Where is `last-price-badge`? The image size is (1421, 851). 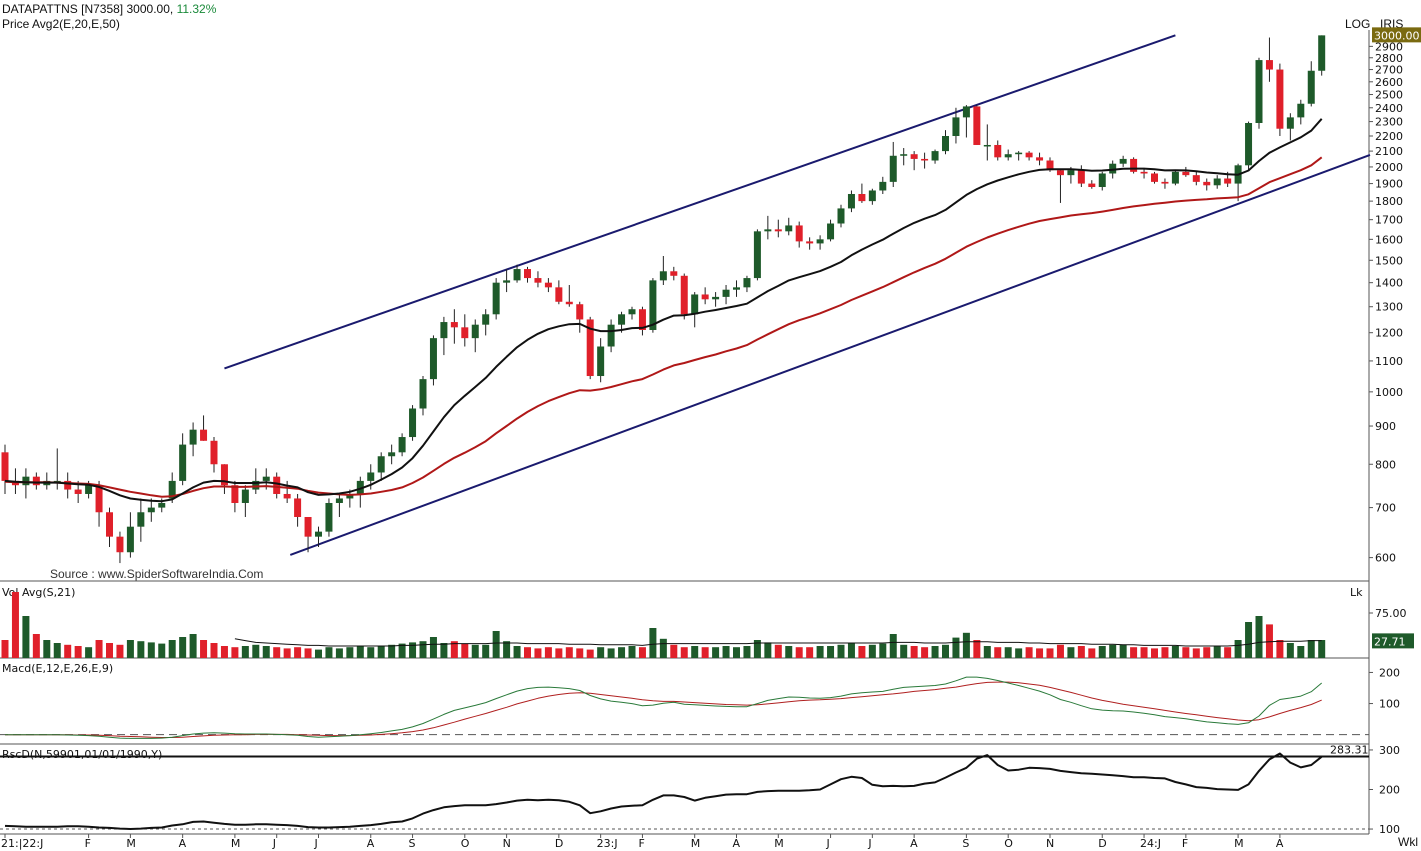
last-price-badge is located at coordinates (1396, 35).